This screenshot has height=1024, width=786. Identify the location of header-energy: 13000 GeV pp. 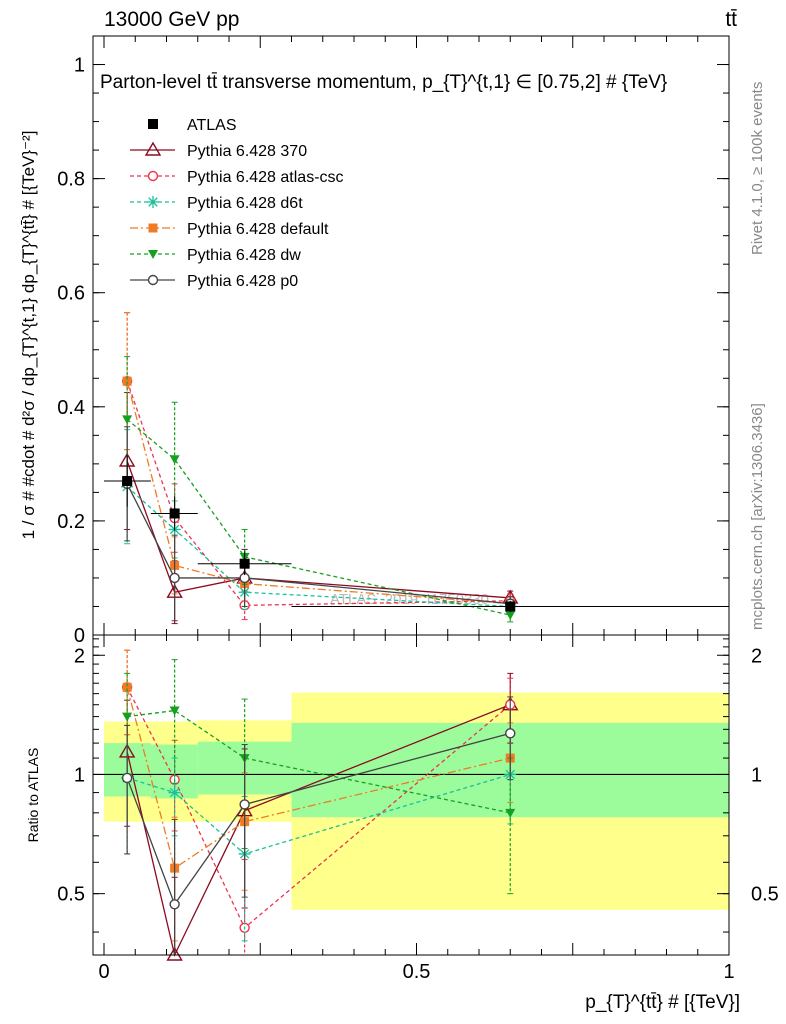
(171, 19).